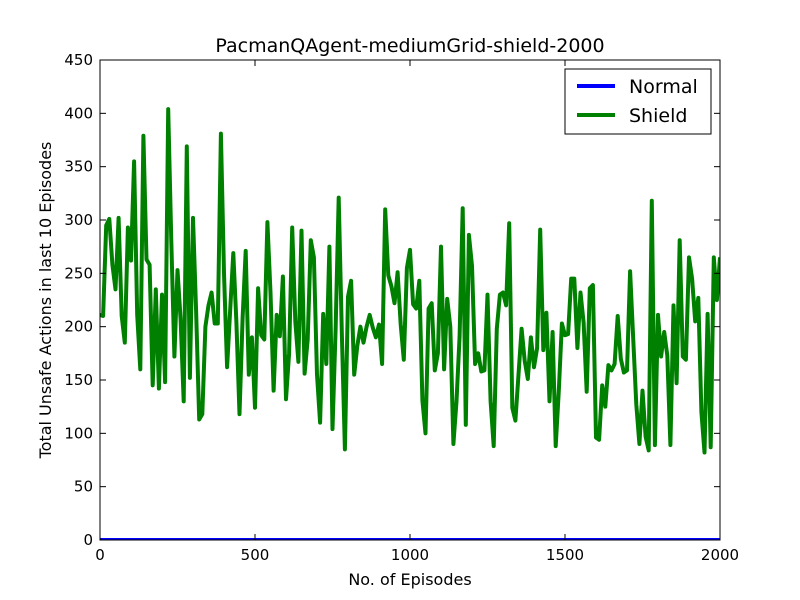 Image resolution: width=800 pixels, height=600 pixels. What do you see at coordinates (83, 487) in the screenshot?
I see `y-tick-label: 50` at bounding box center [83, 487].